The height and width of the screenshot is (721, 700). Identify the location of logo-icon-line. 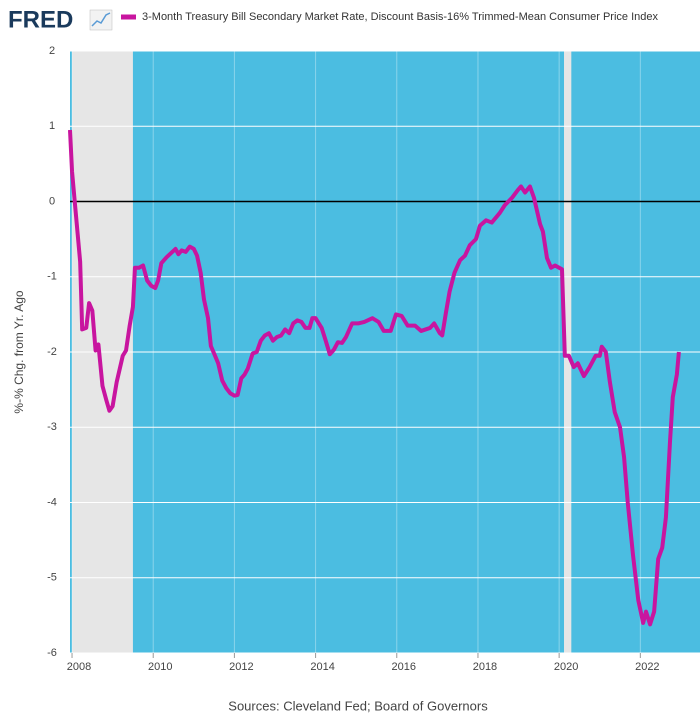
(101, 19).